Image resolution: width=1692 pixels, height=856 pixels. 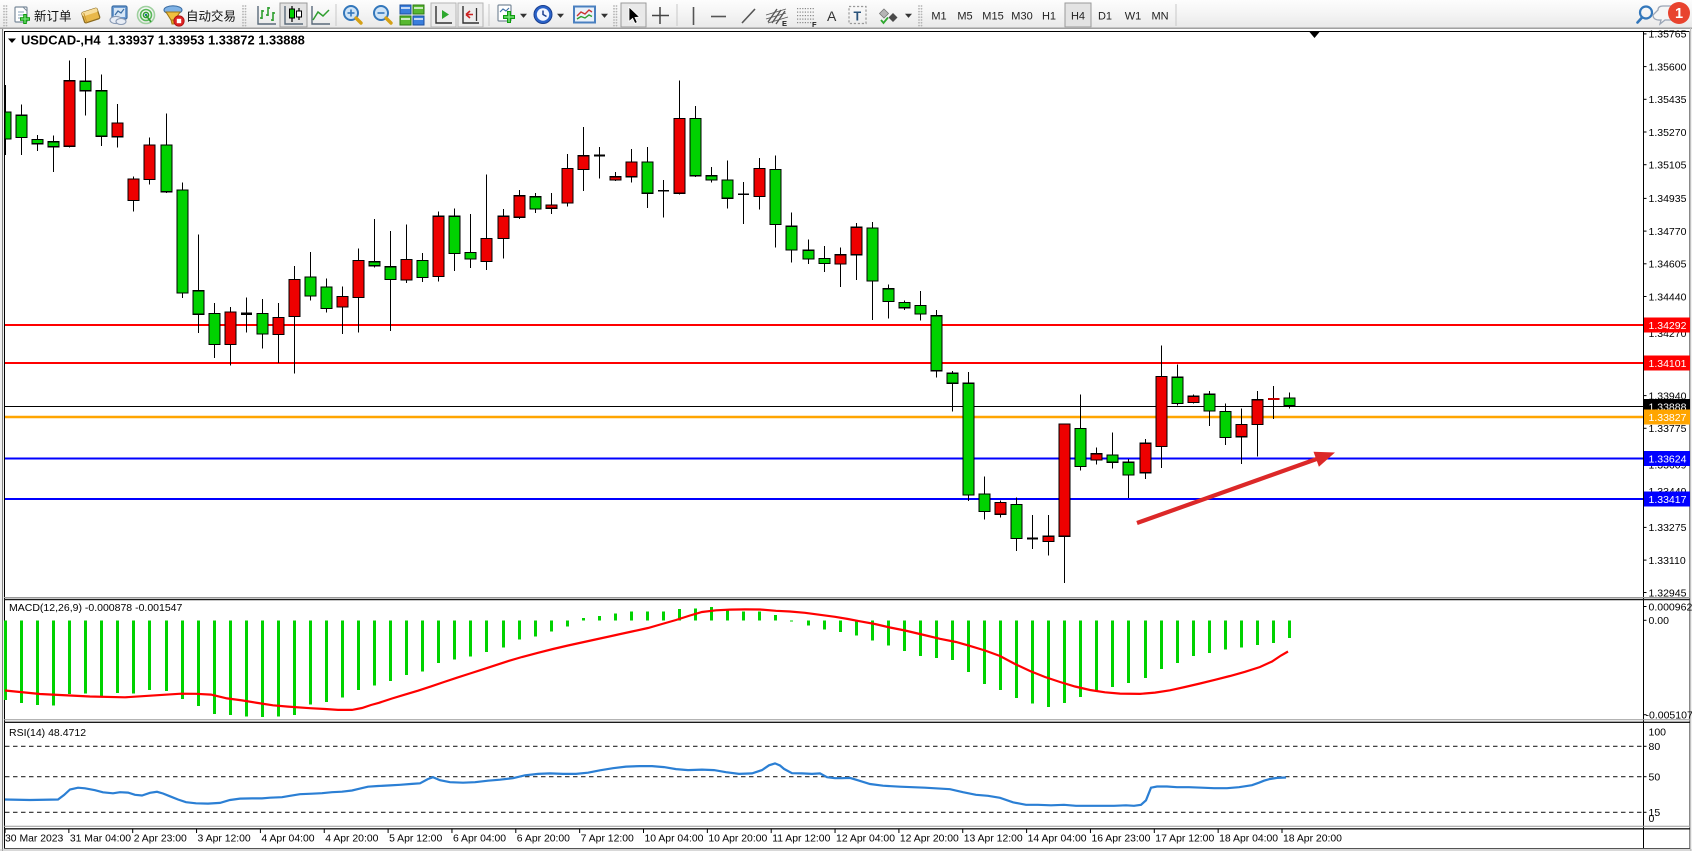 I want to click on svg-text: H1, so click(x=1049, y=17).